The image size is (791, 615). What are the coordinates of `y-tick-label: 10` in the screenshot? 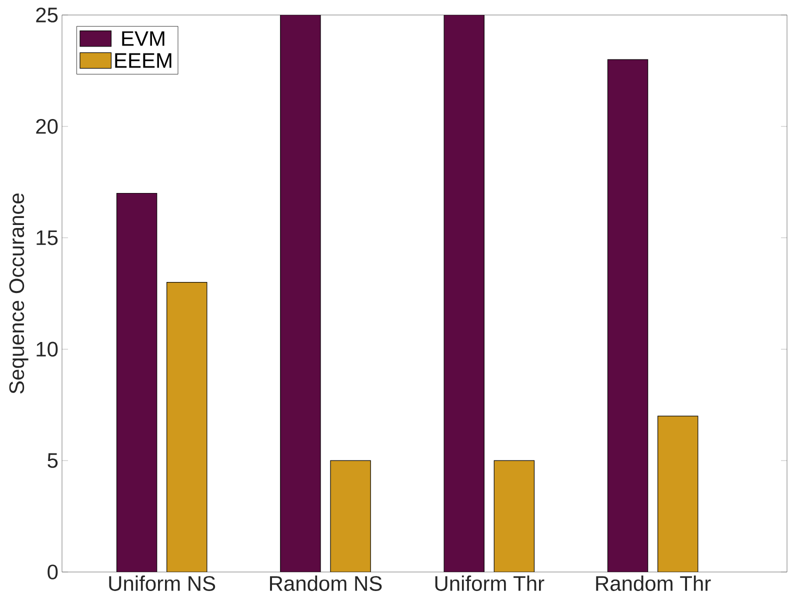 It's located at (47, 349).